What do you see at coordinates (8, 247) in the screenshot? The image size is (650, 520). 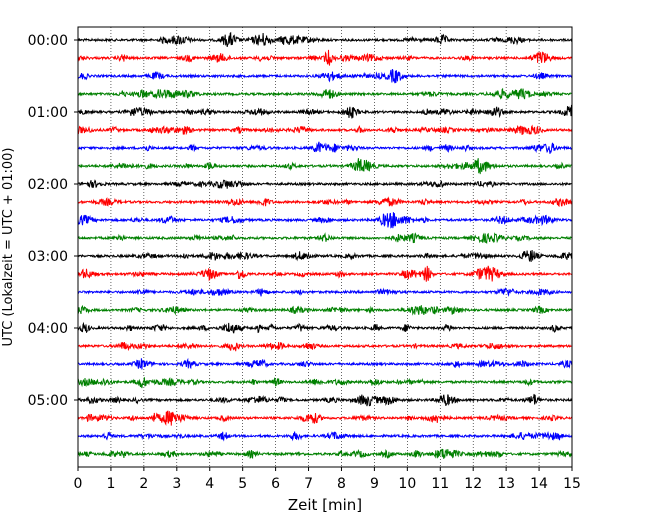 I see `y-axis-label: UTC (Lokalzeit = UTC + 01:00)` at bounding box center [8, 247].